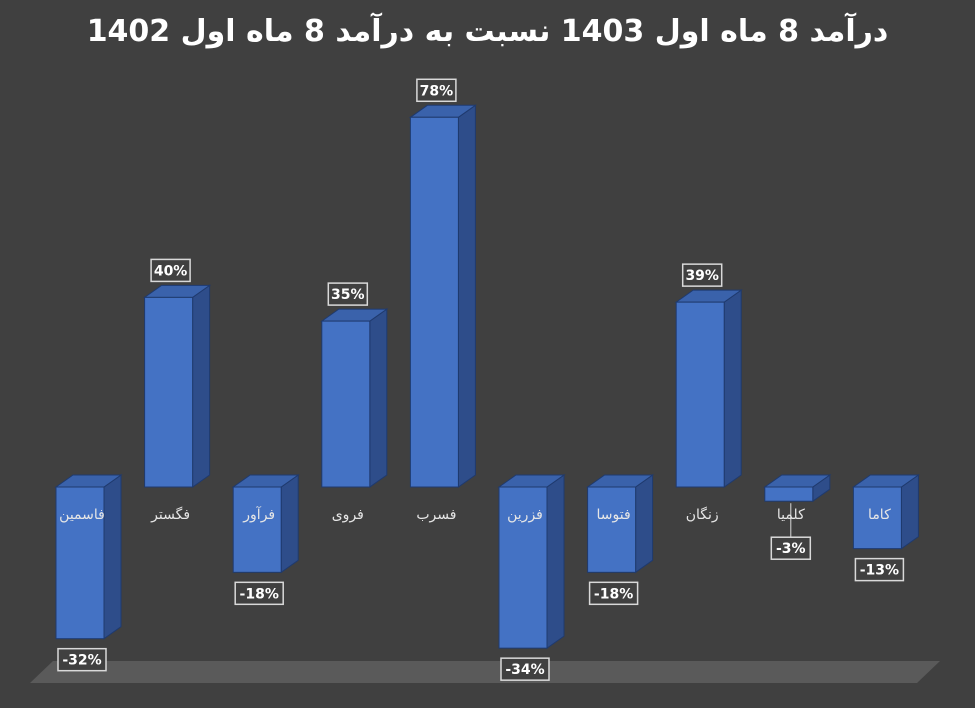 Image resolution: width=975 pixels, height=708 pixels. I want to click on category-label-4: فروی, so click(348, 515).